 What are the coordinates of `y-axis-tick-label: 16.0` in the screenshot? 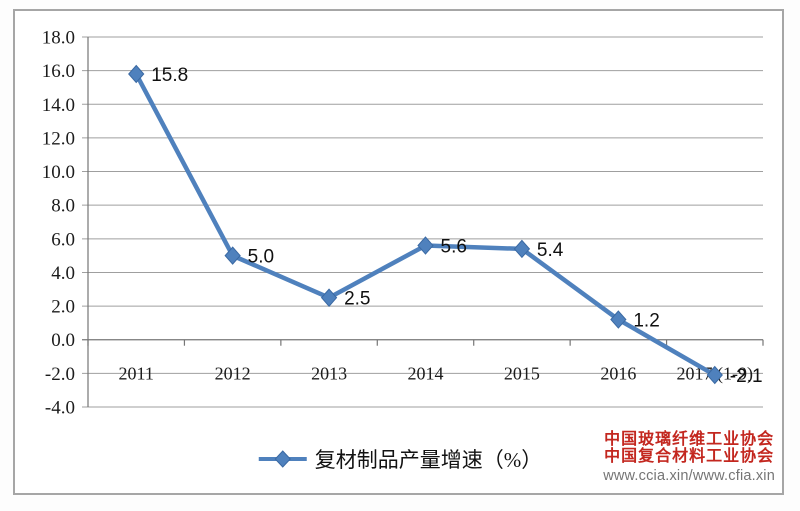 It's located at (58, 71).